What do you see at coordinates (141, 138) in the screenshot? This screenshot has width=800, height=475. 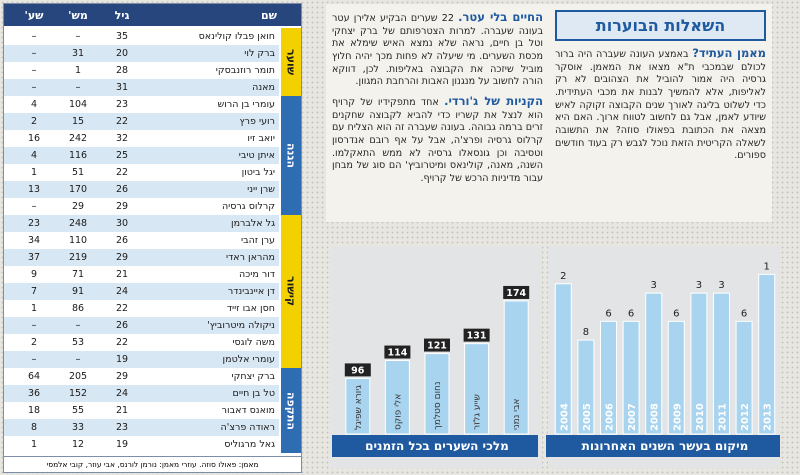 I see `table-row: יואב זיו 32 242 16` at bounding box center [141, 138].